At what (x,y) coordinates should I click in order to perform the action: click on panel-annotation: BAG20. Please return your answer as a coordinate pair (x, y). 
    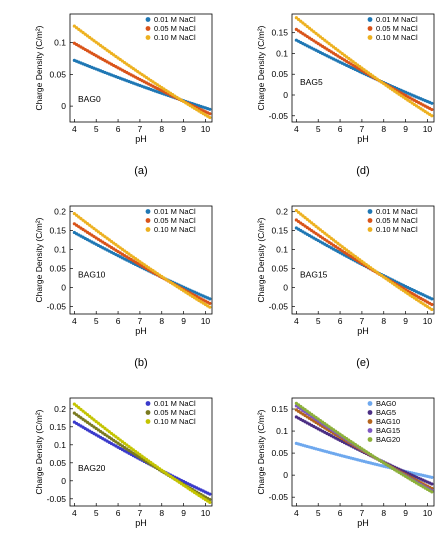
    Looking at the image, I should click on (92, 468).